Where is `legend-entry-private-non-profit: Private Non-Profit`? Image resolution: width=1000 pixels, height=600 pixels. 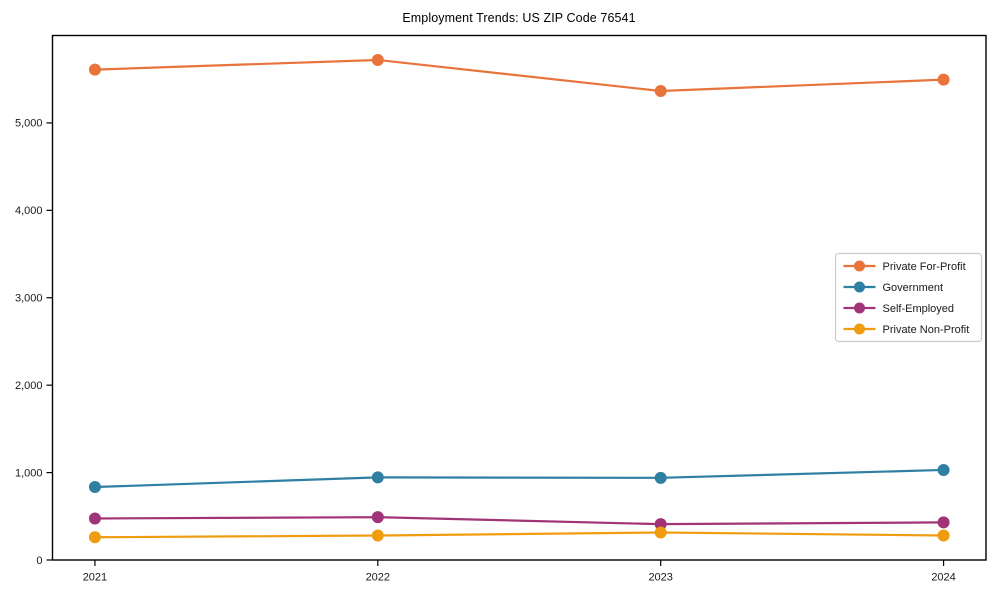
legend-entry-private-non-profit: Private Non-Profit is located at coordinates (906, 329).